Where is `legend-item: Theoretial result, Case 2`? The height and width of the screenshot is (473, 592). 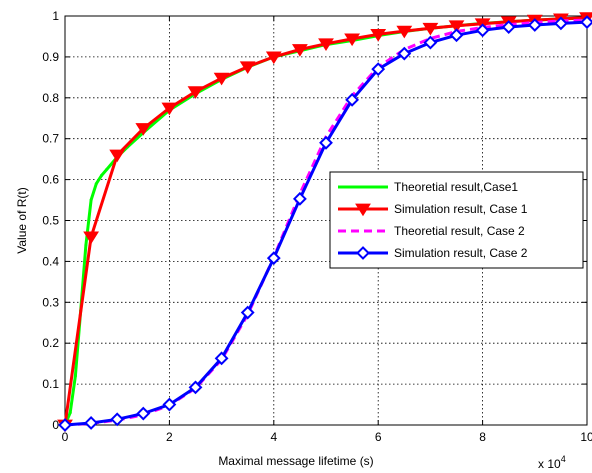 legend-item: Theoretial result, Case 2 is located at coordinates (431, 231).